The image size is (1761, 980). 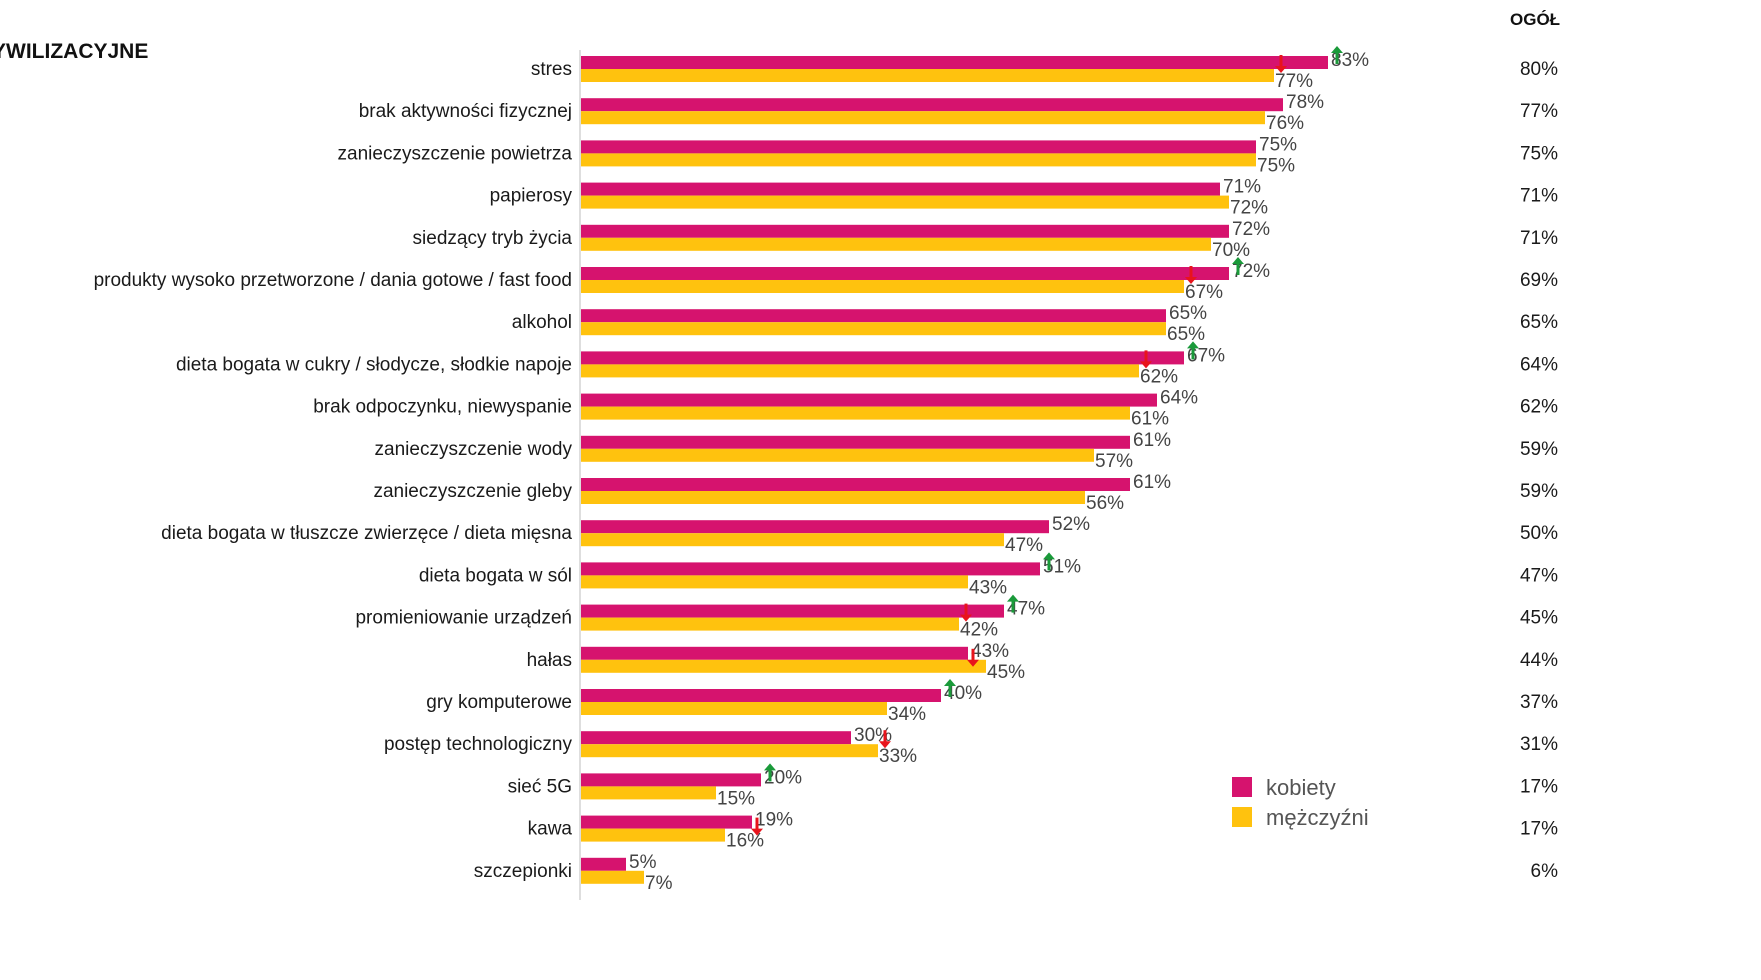 What do you see at coordinates (74, 51) in the screenshot?
I see `section-title: YWILIZACYJNE` at bounding box center [74, 51].